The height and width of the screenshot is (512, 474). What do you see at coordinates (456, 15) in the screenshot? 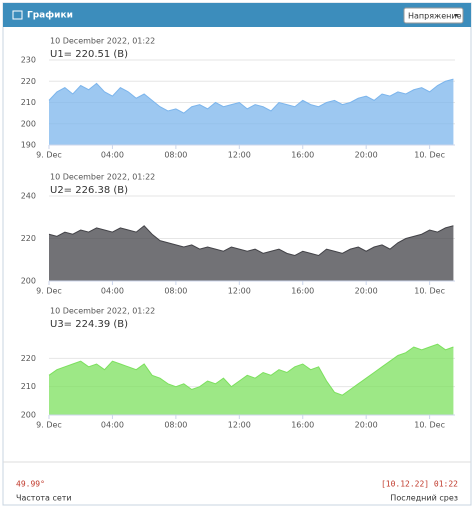
I see `dropdown-arrow` at bounding box center [456, 15].